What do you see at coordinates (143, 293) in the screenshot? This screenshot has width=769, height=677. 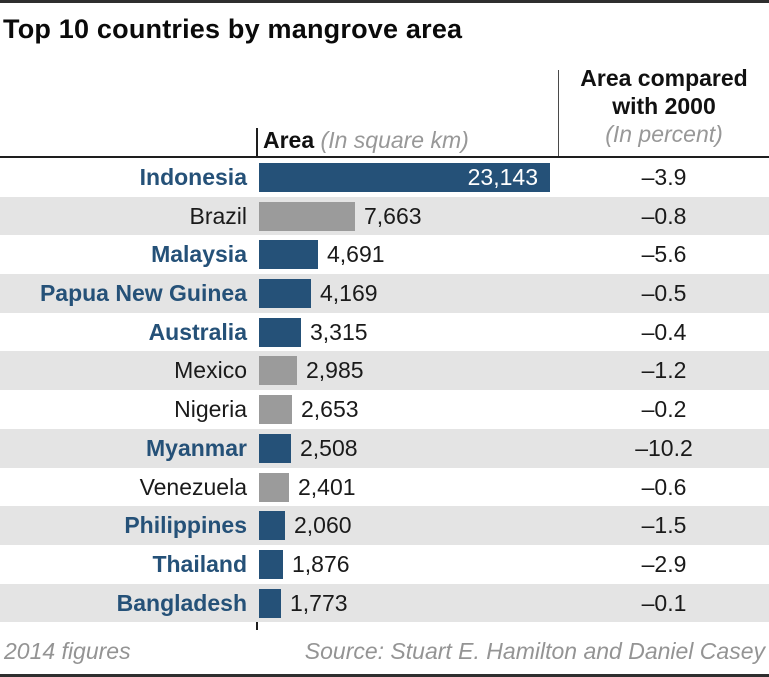 I see `country-label: Papua New Guinea` at bounding box center [143, 293].